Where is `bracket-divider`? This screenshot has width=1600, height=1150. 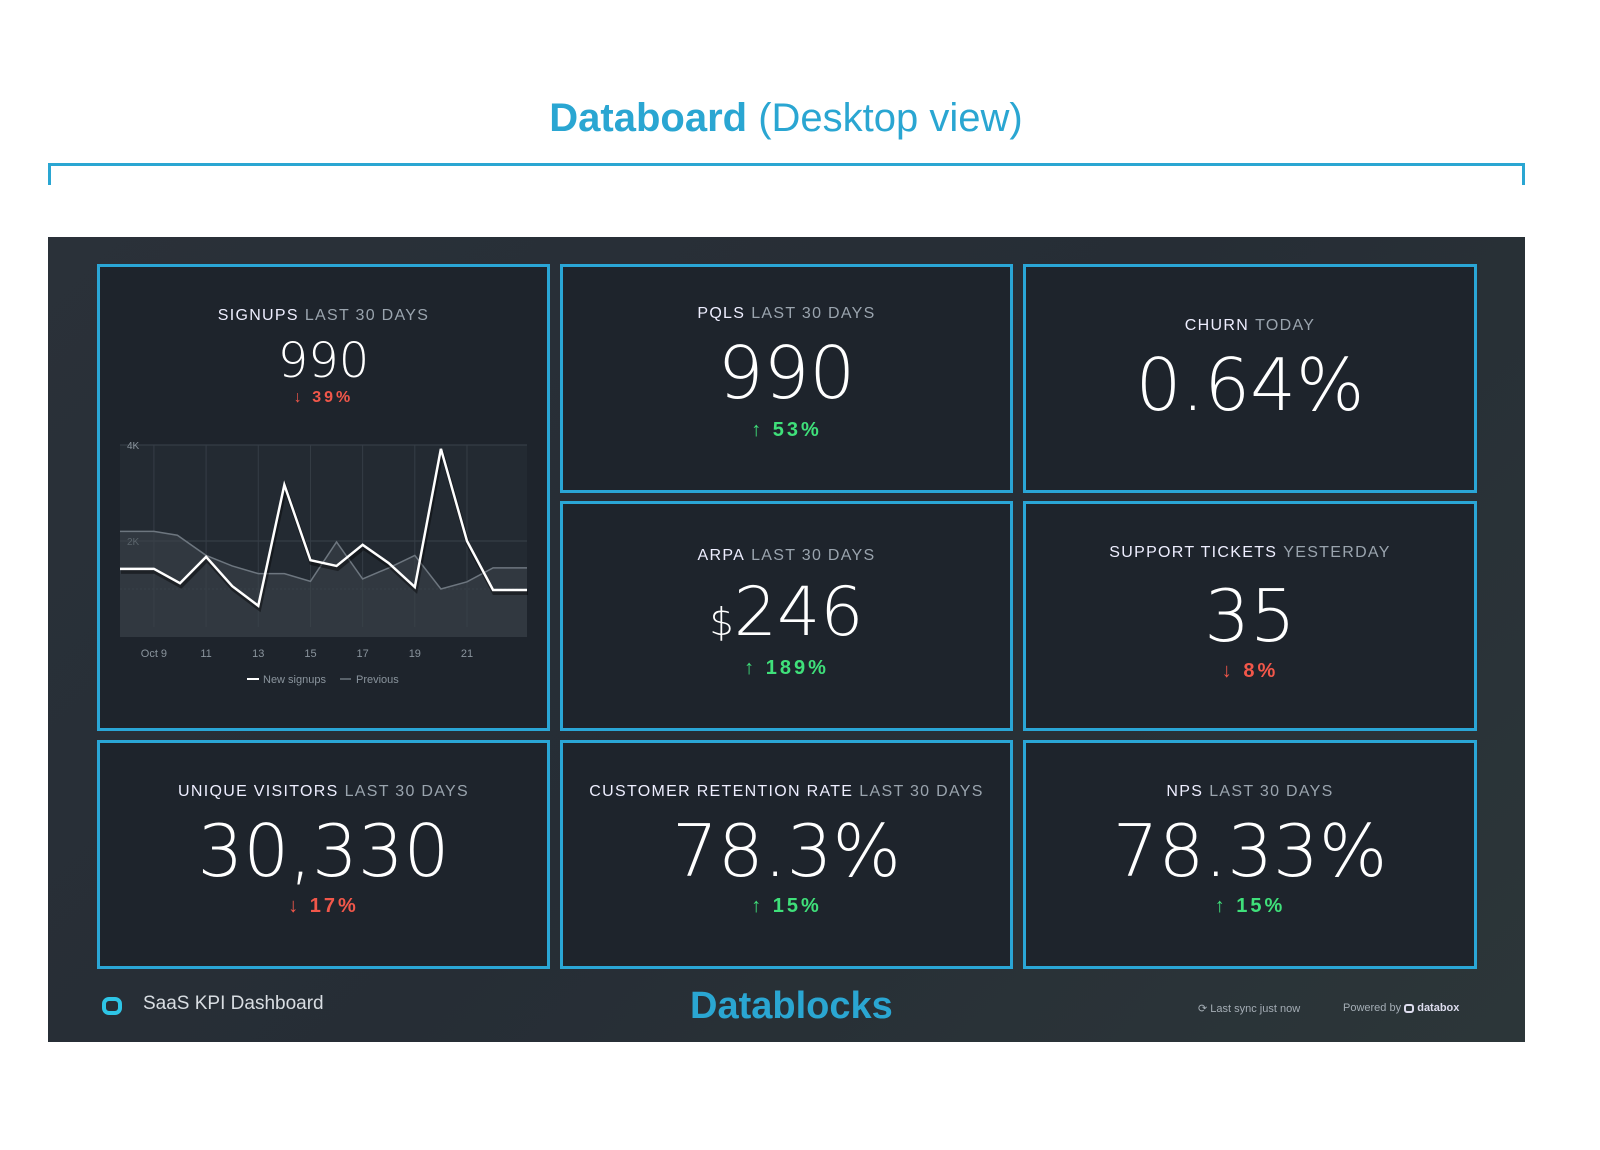
bracket-divider is located at coordinates (786, 174).